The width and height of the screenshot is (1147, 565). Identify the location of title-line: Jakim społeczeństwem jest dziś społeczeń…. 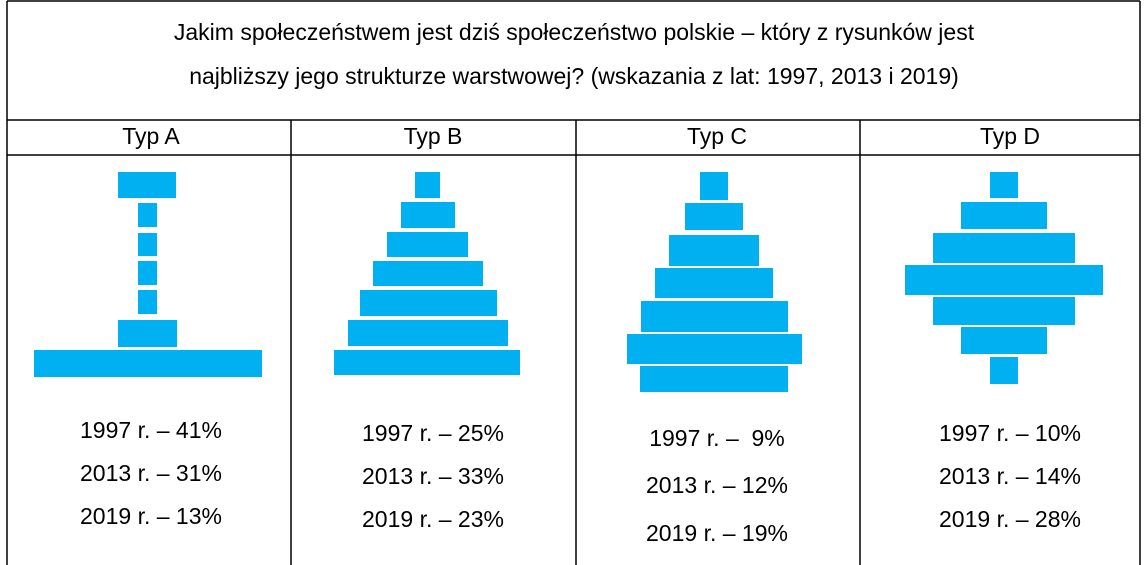
(574, 32).